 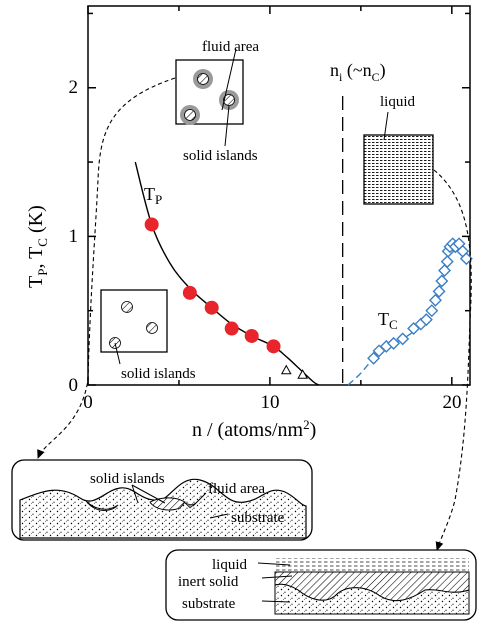 What do you see at coordinates (270, 402) in the screenshot?
I see `x-tick-label-10: 10` at bounding box center [270, 402].